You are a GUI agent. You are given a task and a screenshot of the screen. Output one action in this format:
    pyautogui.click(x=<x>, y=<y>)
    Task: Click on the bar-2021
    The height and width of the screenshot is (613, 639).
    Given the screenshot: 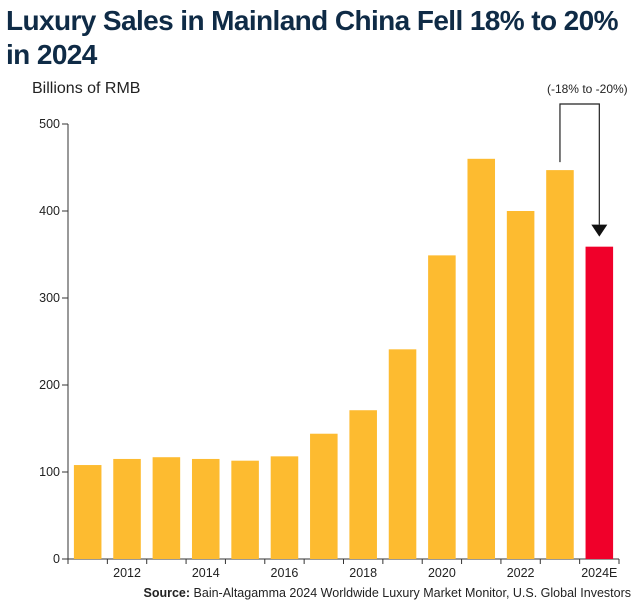 What is the action you would take?
    pyautogui.click(x=481, y=359)
    